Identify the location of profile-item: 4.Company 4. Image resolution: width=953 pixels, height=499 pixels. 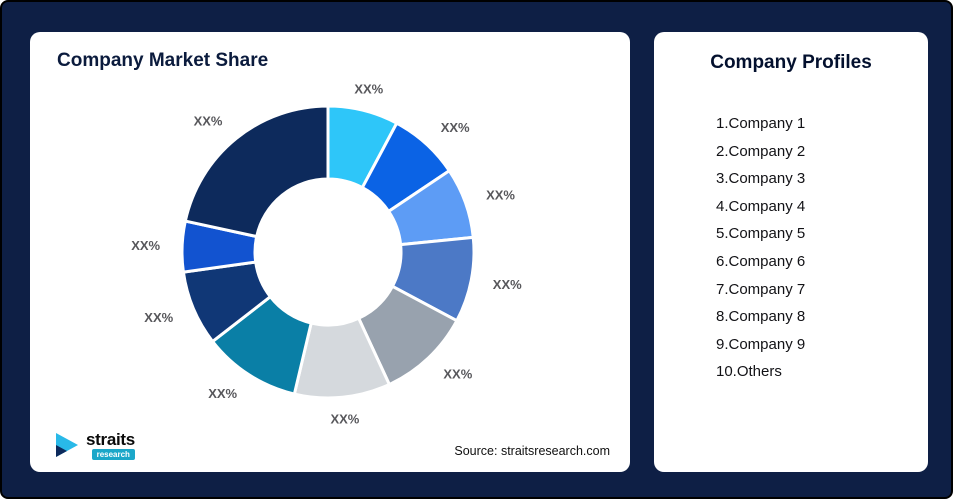
(761, 206).